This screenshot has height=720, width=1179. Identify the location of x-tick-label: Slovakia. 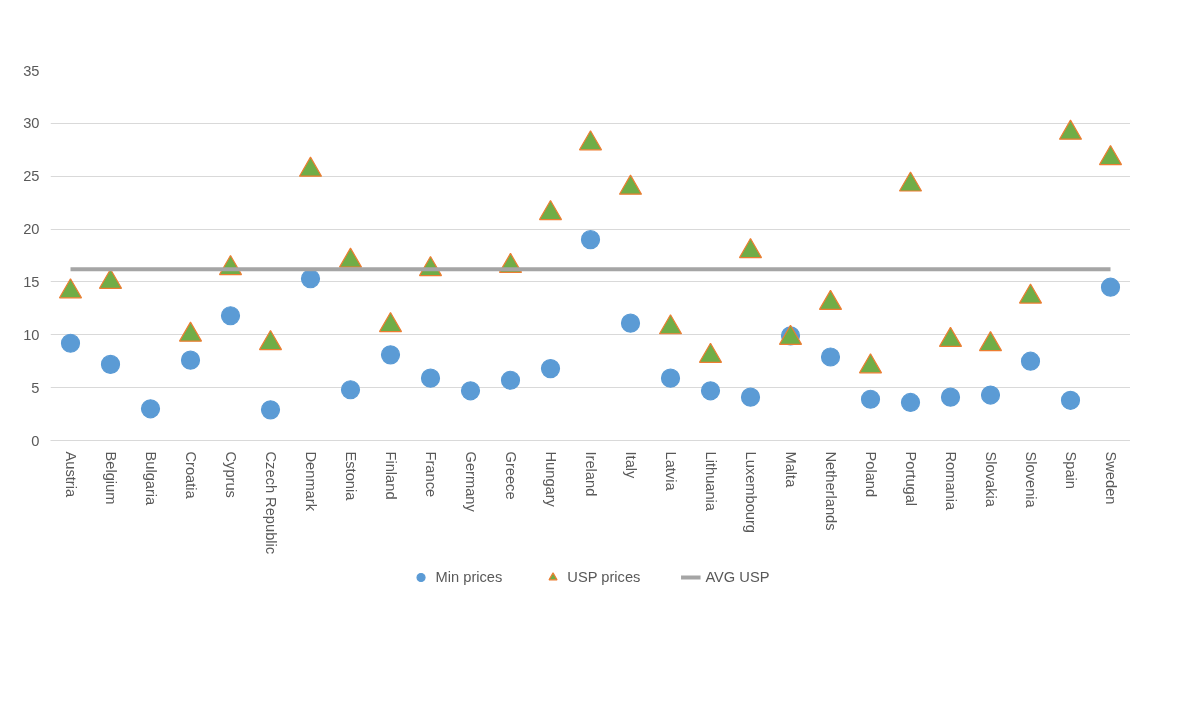
(990, 479).